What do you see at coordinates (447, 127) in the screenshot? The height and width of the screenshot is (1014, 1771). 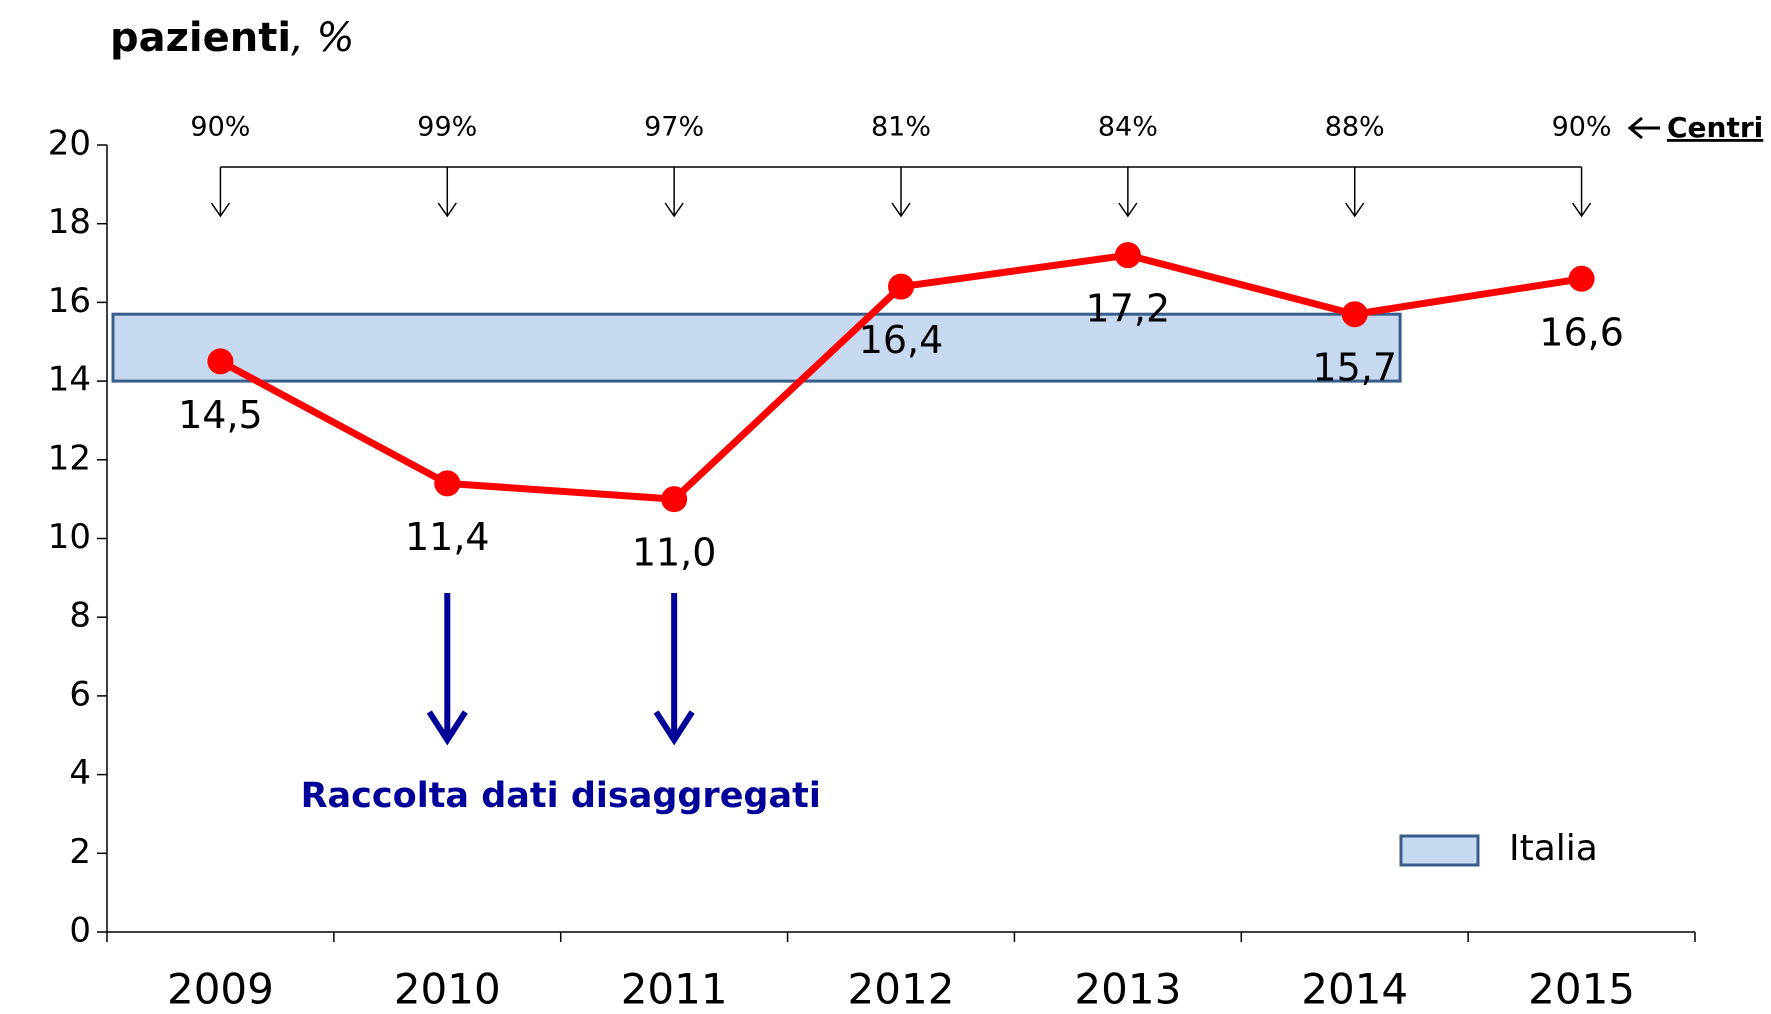 I see `centri-label: 99%` at bounding box center [447, 127].